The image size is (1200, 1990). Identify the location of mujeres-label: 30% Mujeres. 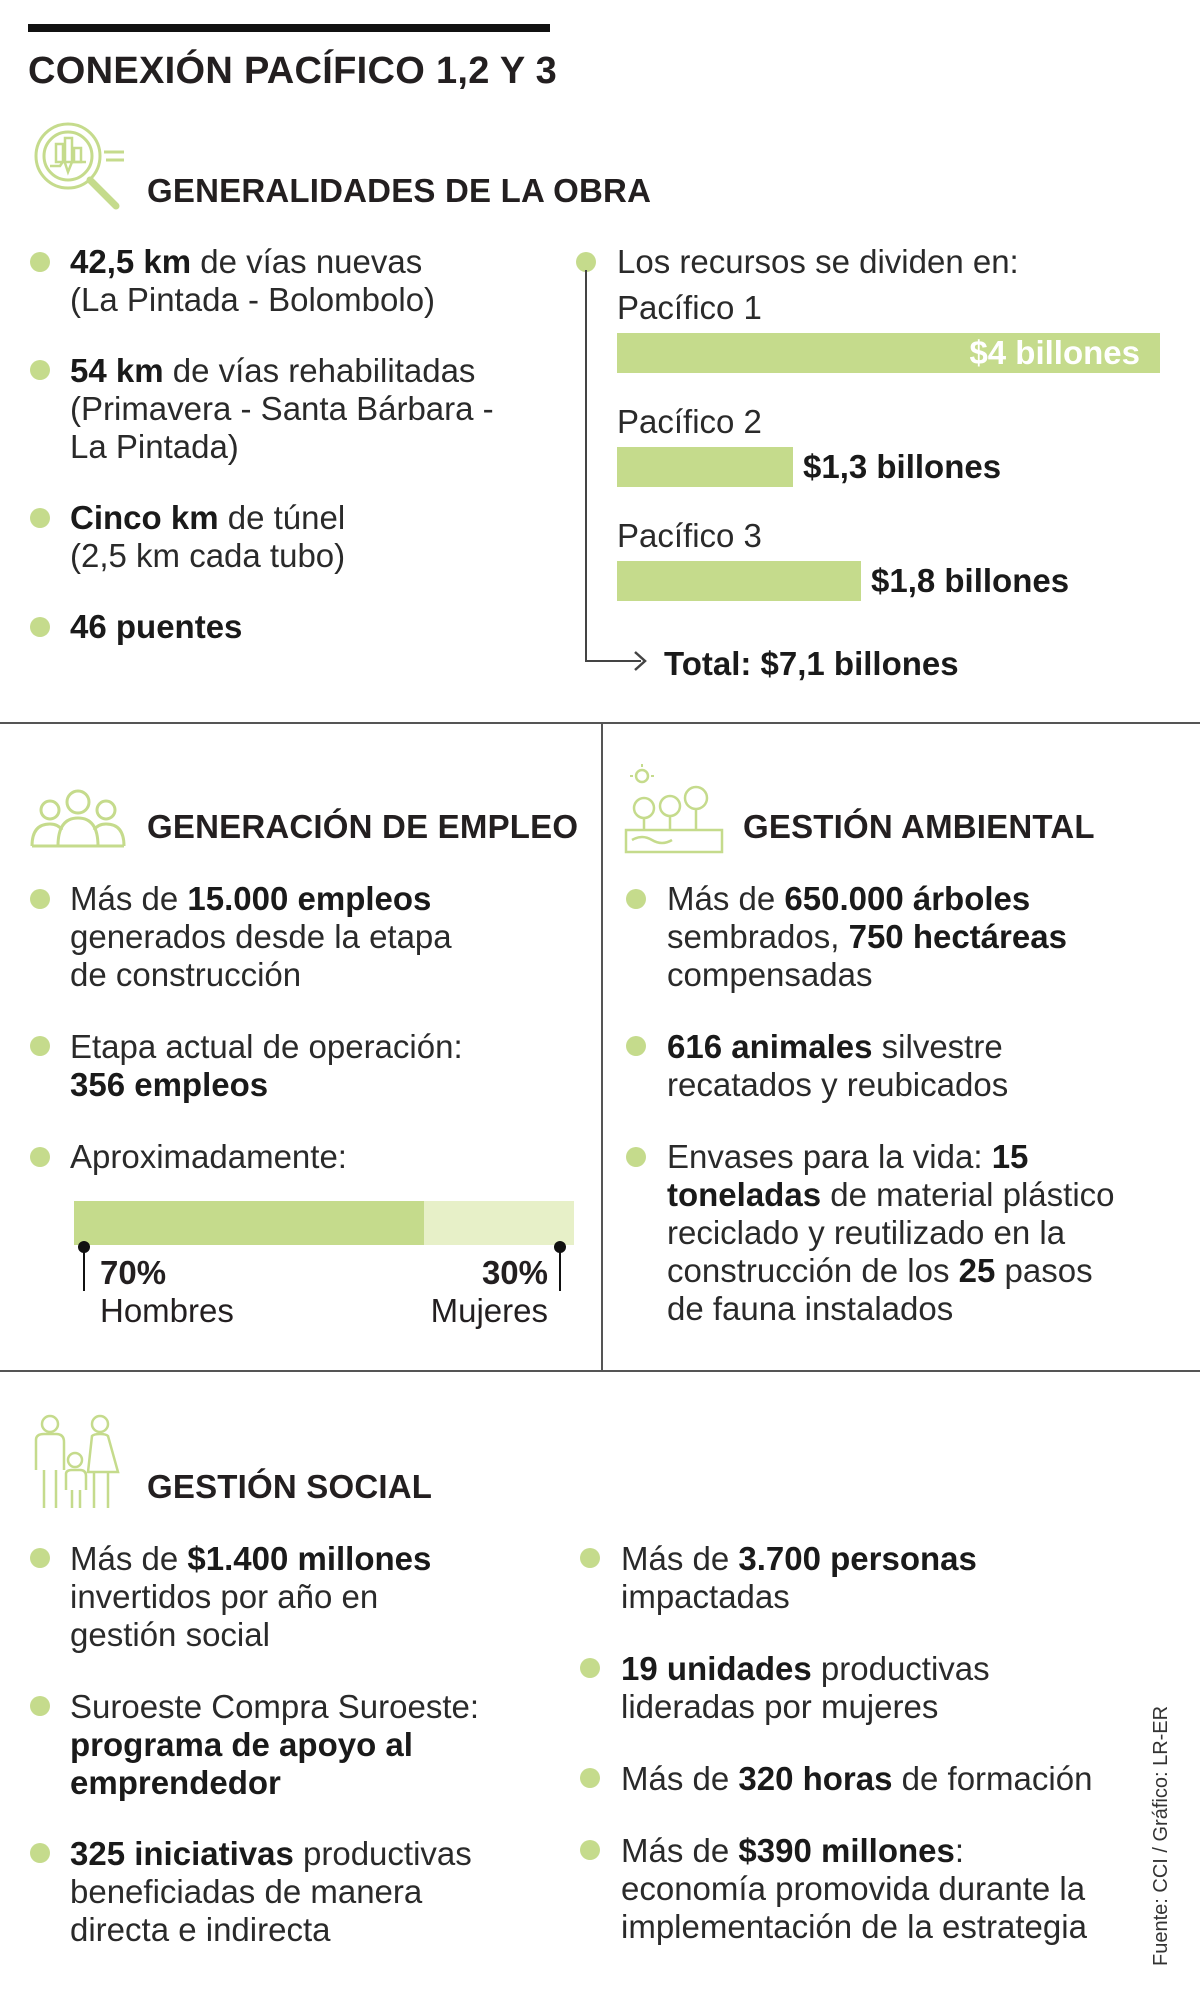
(489, 1291).